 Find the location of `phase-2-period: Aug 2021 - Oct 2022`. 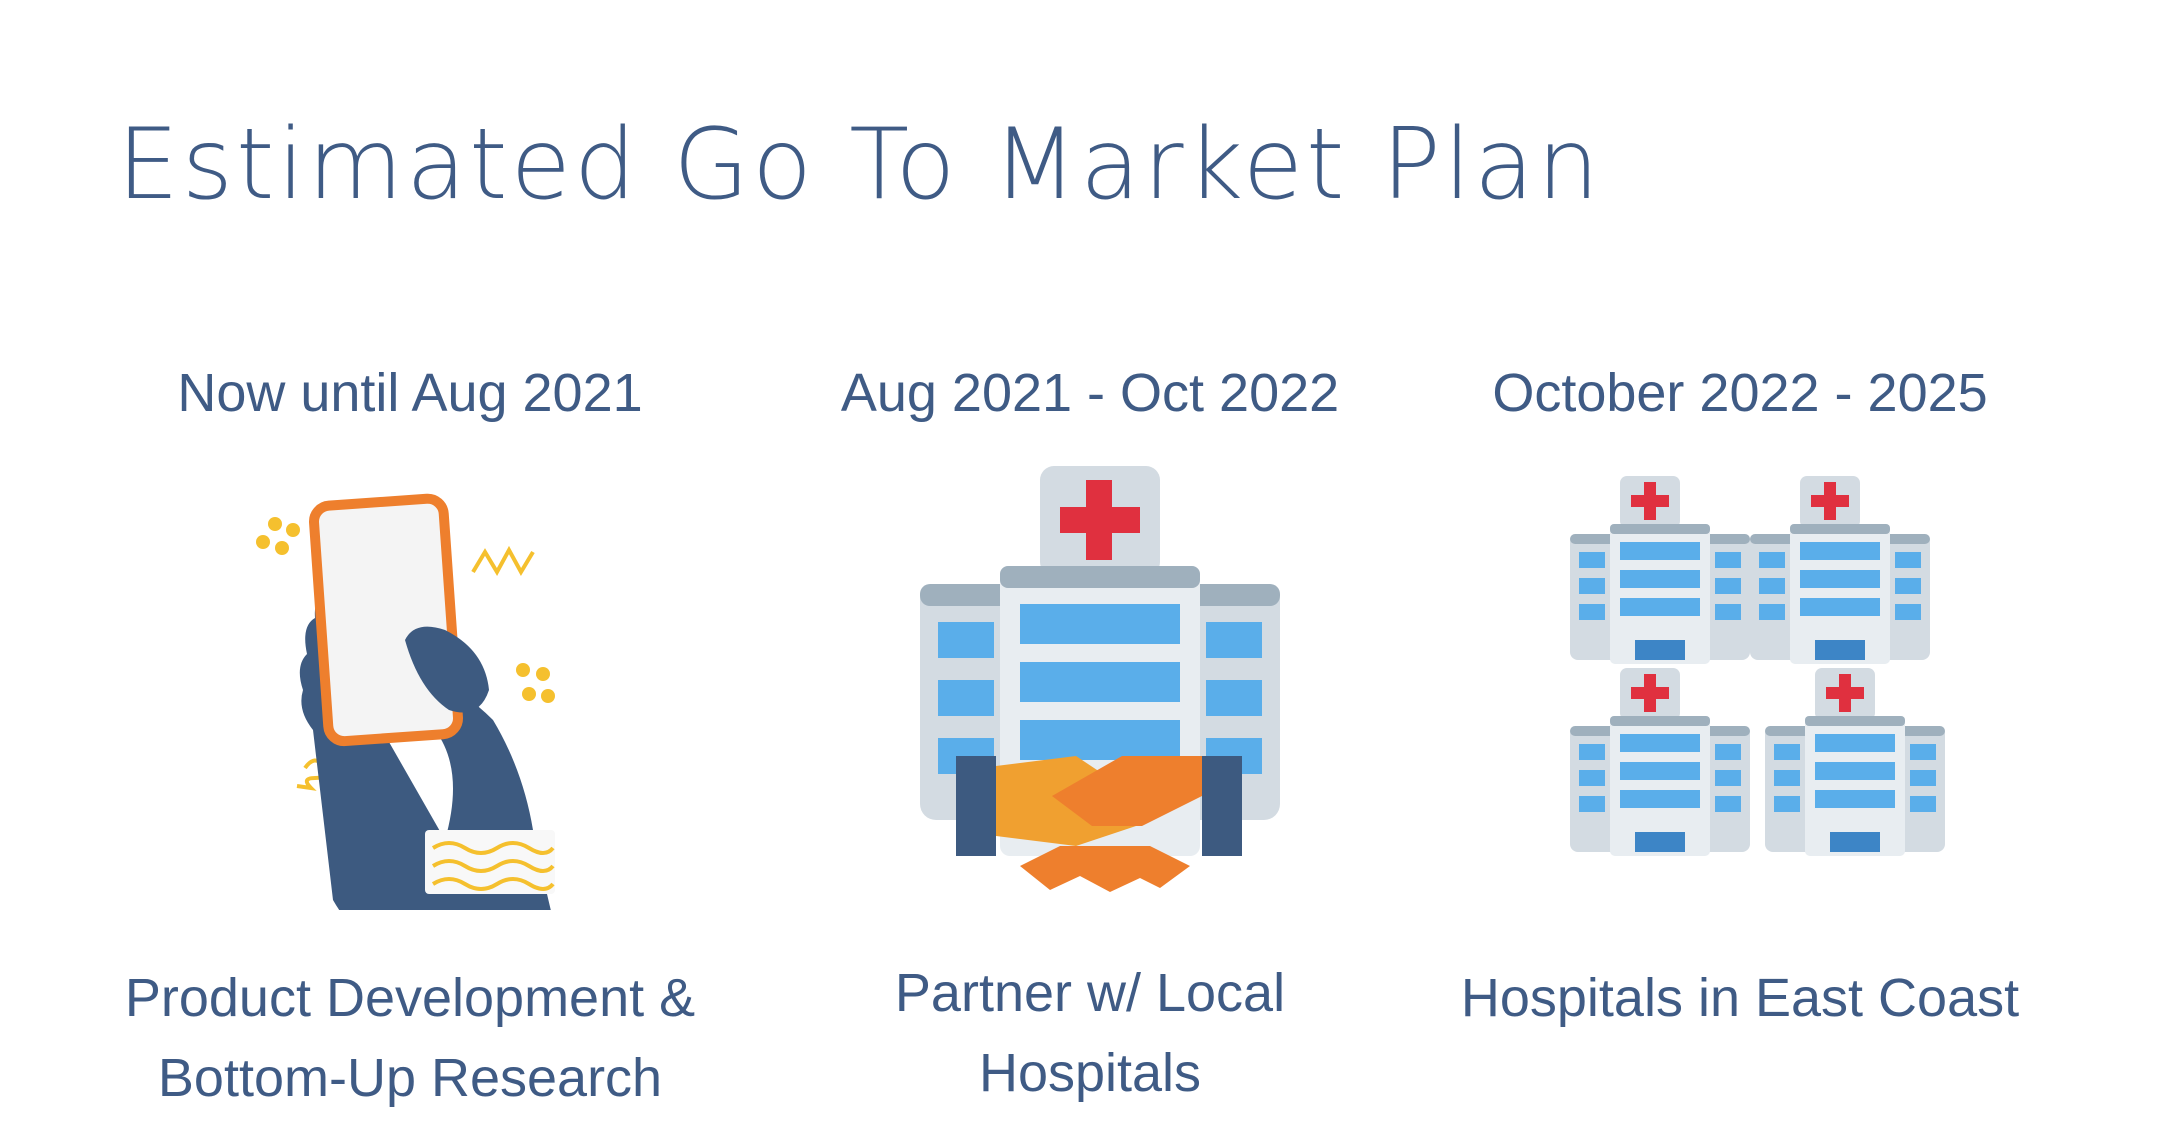

phase-2-period: Aug 2021 - Oct 2022 is located at coordinates (1090, 393).